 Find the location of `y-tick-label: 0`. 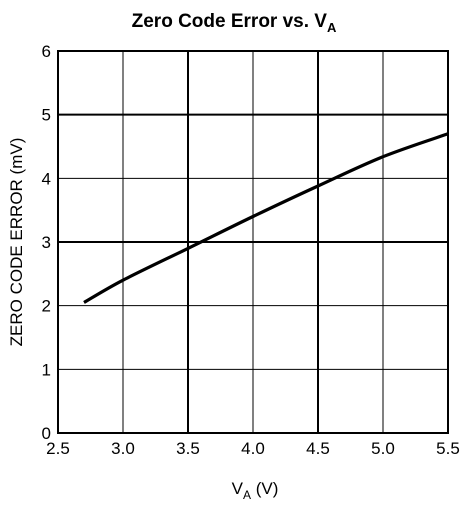

y-tick-label: 0 is located at coordinates (46, 433).